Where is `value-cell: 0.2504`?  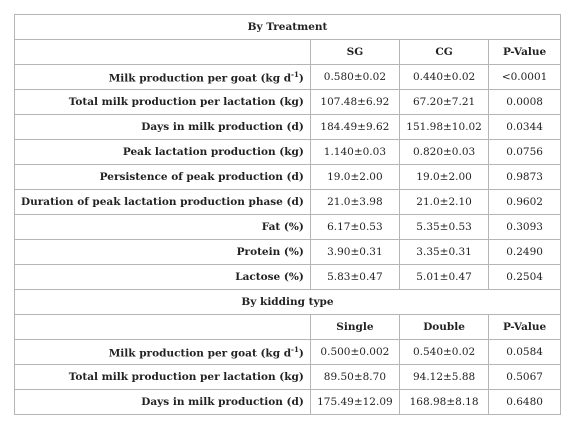 value-cell: 0.2504 is located at coordinates (524, 277).